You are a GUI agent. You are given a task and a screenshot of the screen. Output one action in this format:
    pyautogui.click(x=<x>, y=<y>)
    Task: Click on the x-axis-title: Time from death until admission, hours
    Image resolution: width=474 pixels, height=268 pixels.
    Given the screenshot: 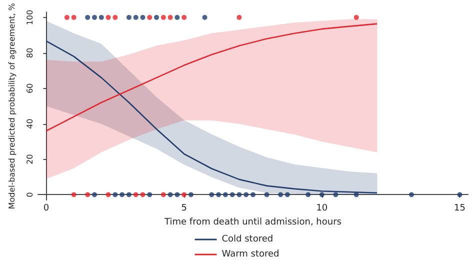 What is the action you would take?
    pyautogui.click(x=253, y=223)
    